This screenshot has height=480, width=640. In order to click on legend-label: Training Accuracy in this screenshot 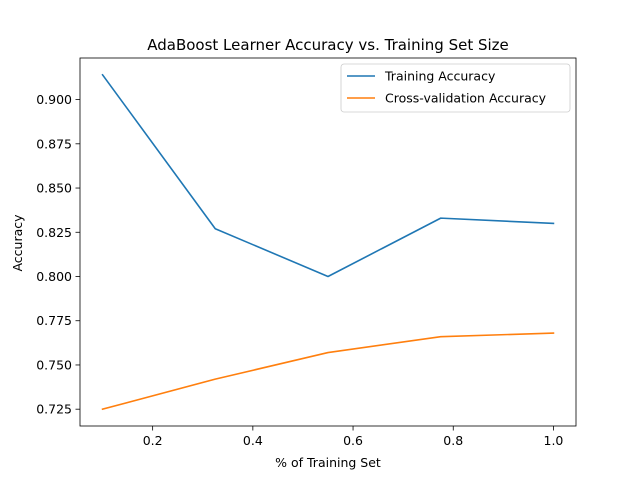, I will do `click(440, 76)`.